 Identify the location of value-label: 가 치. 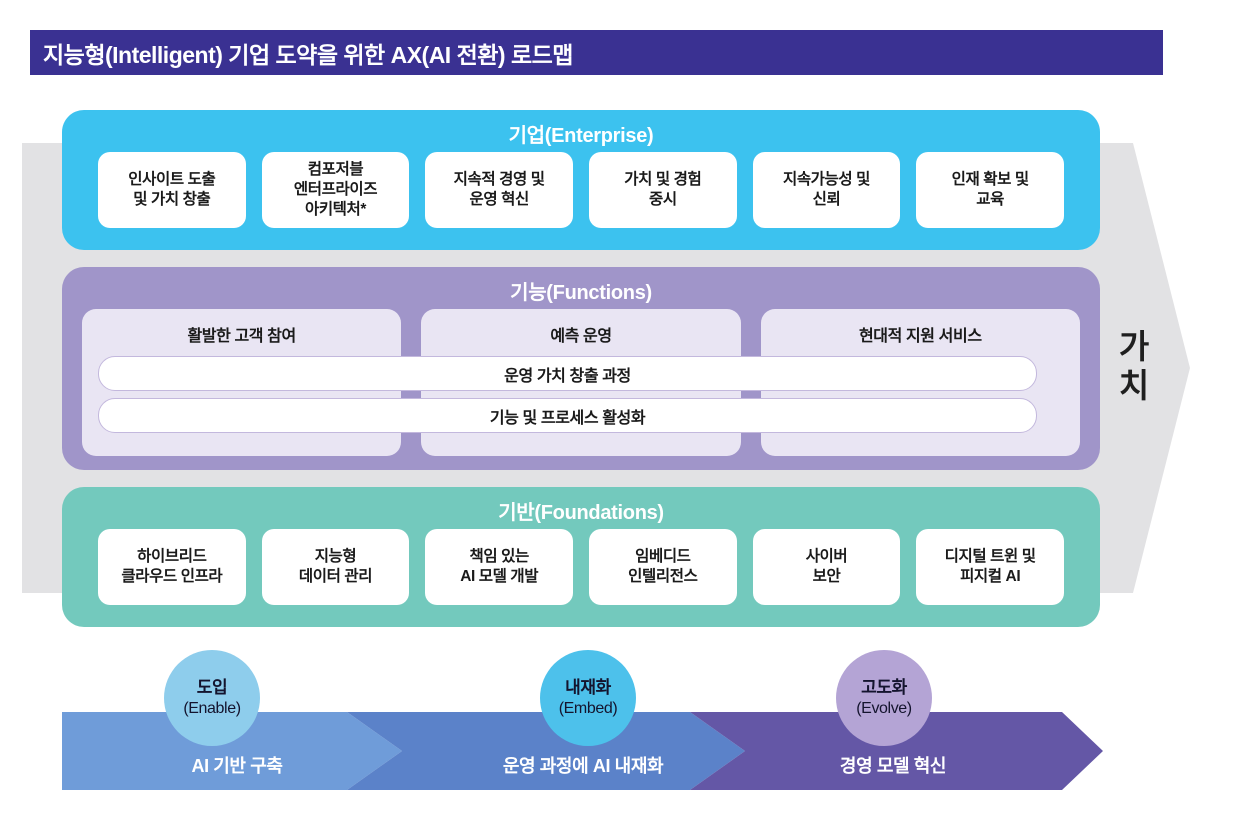
(1134, 366).